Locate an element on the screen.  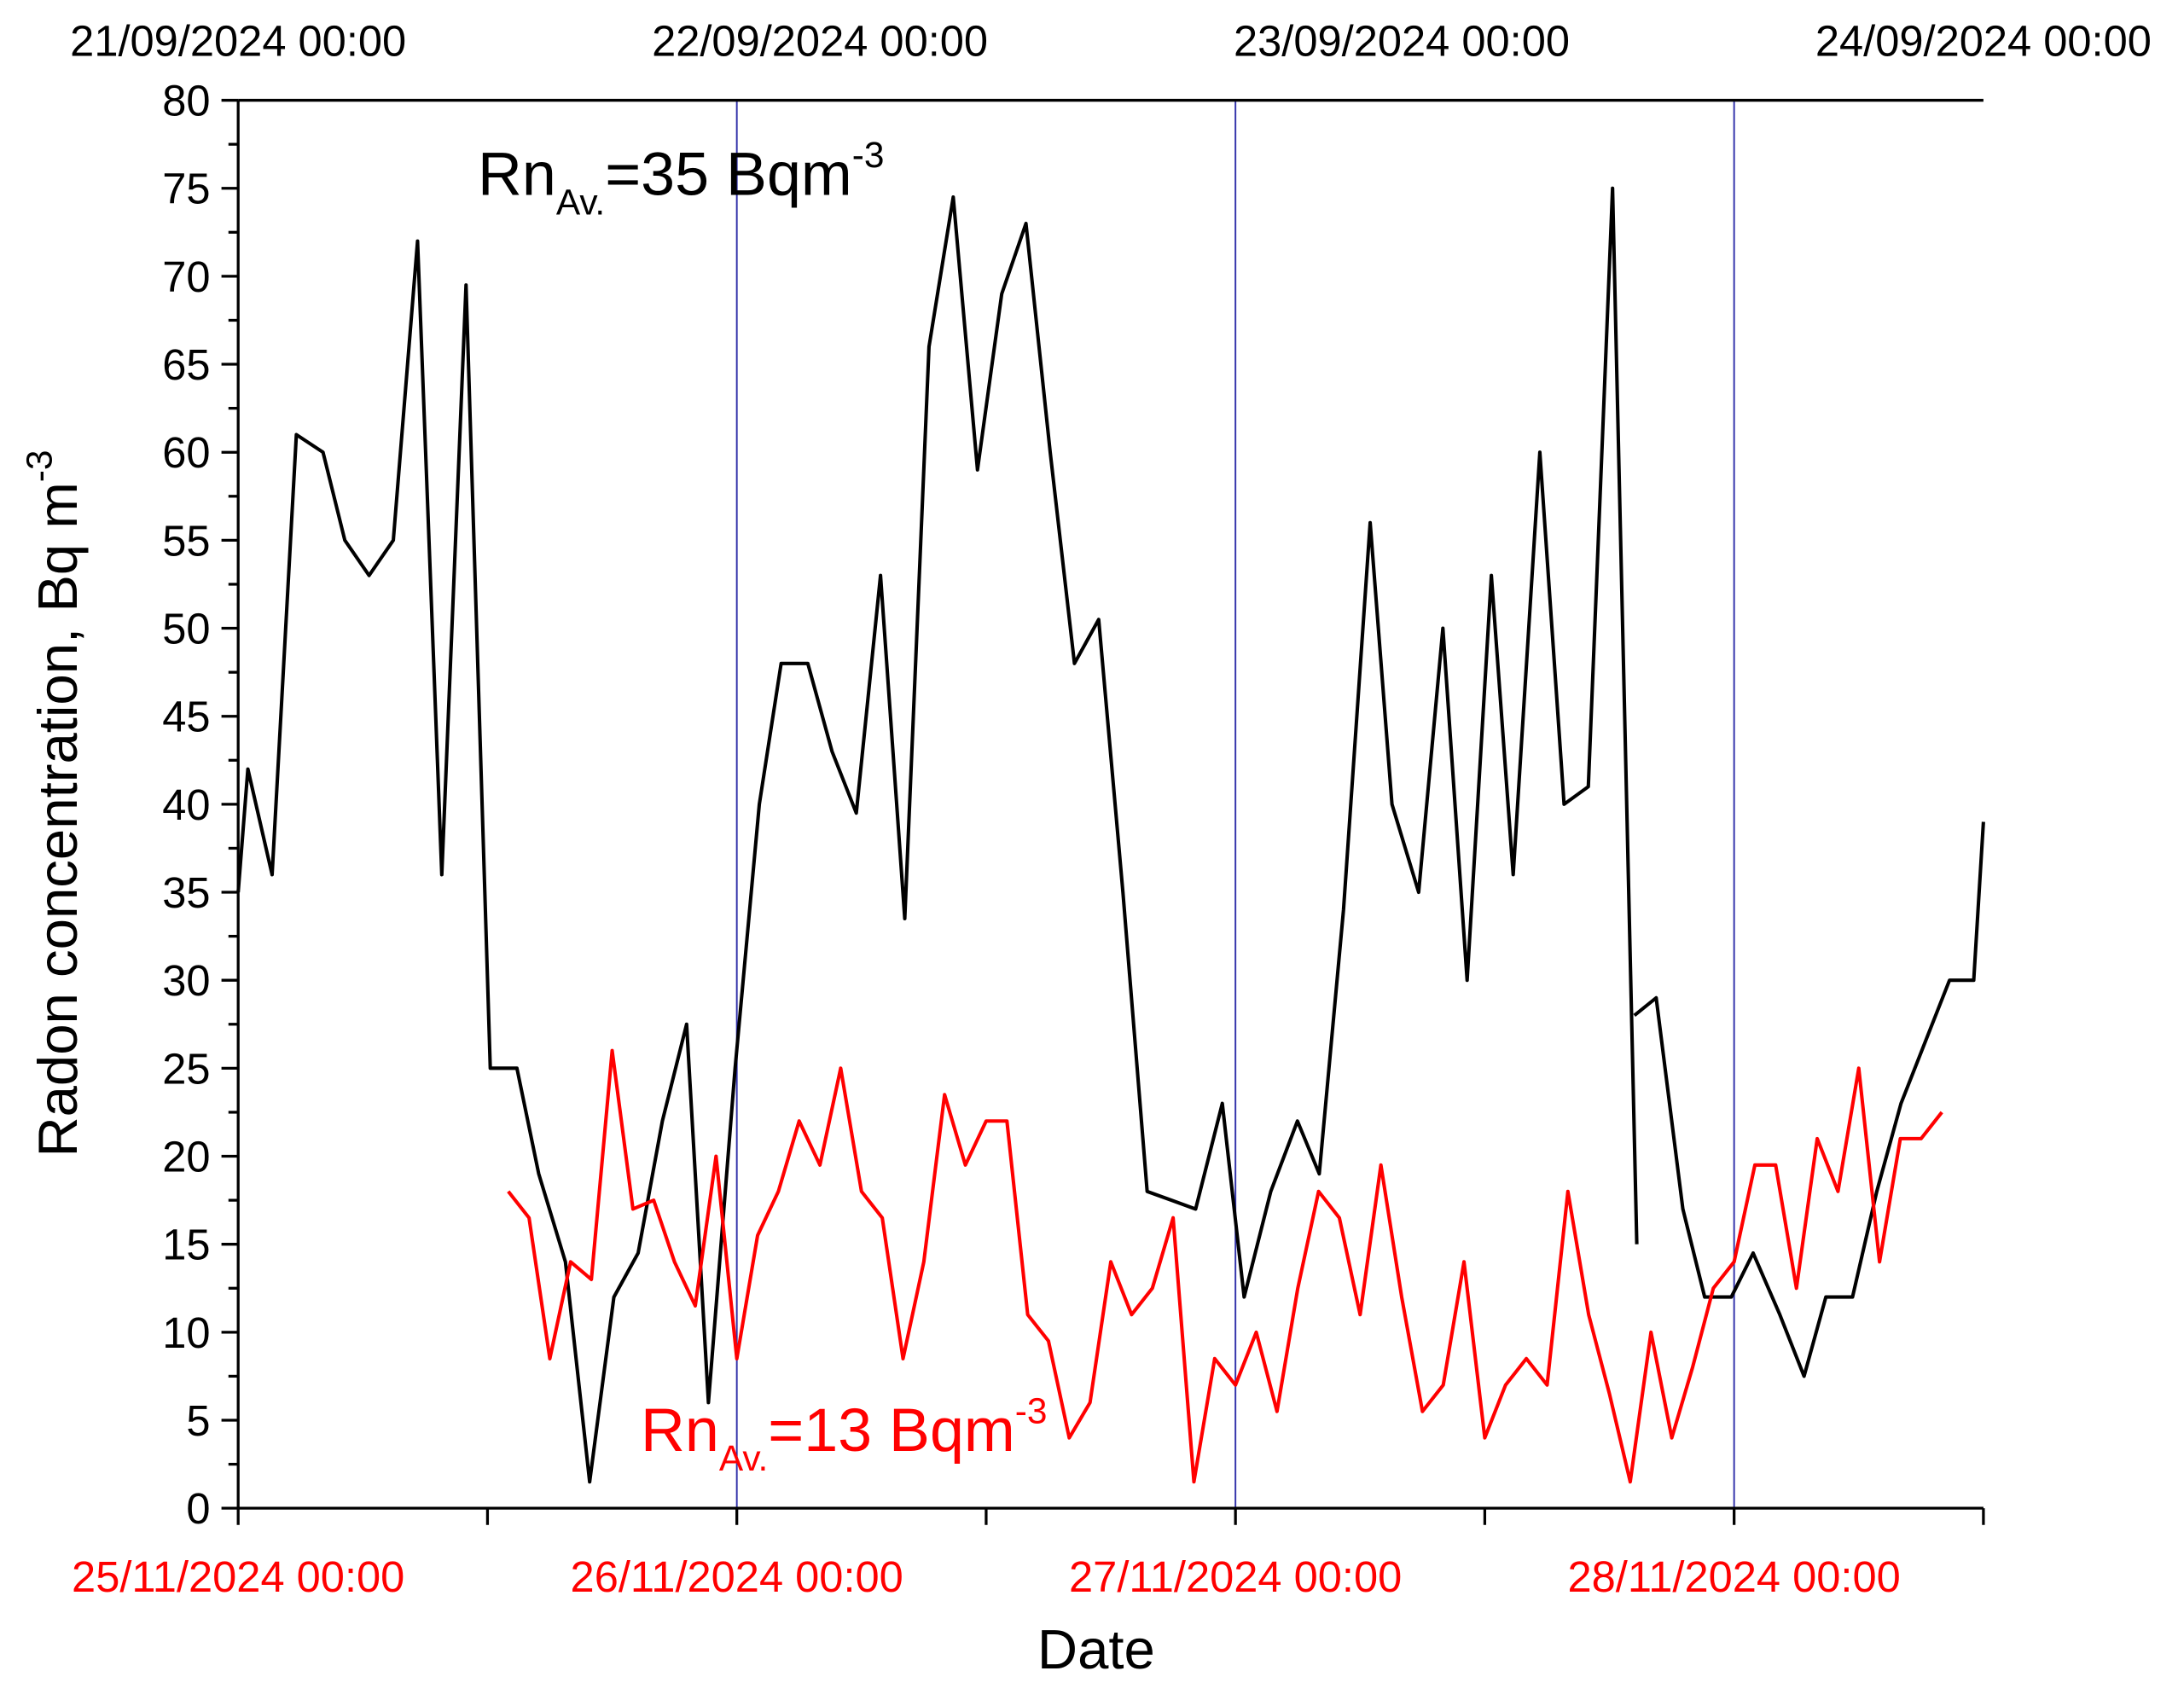
y-tick-label: 55 is located at coordinates (186, 540).